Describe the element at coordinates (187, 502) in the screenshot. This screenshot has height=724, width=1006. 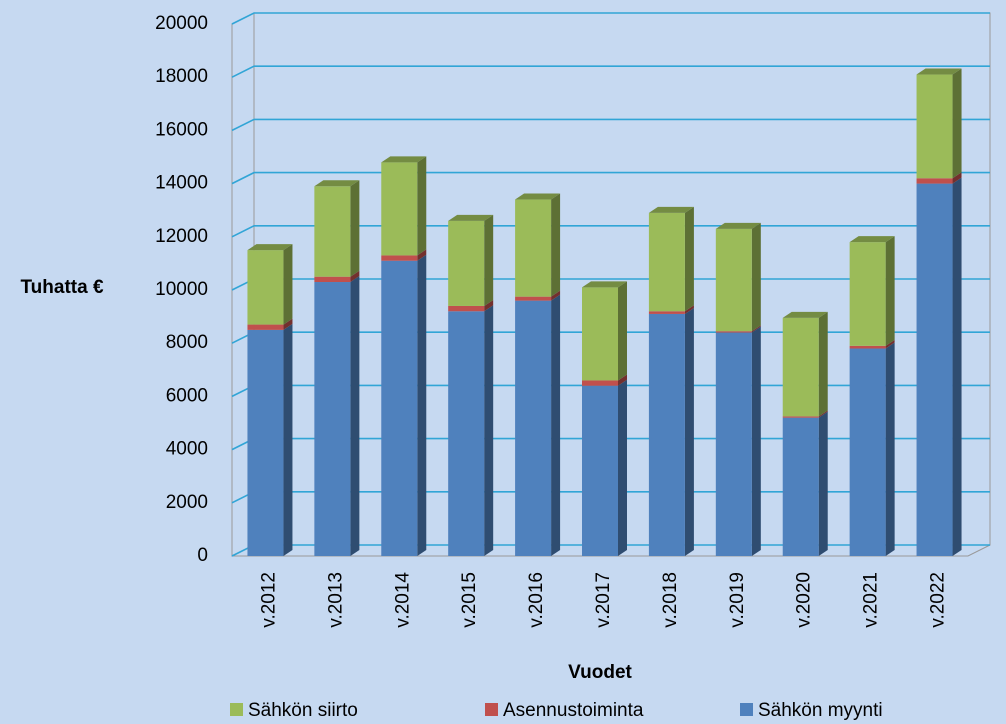
I see `y-tick-label: 2000` at that location.